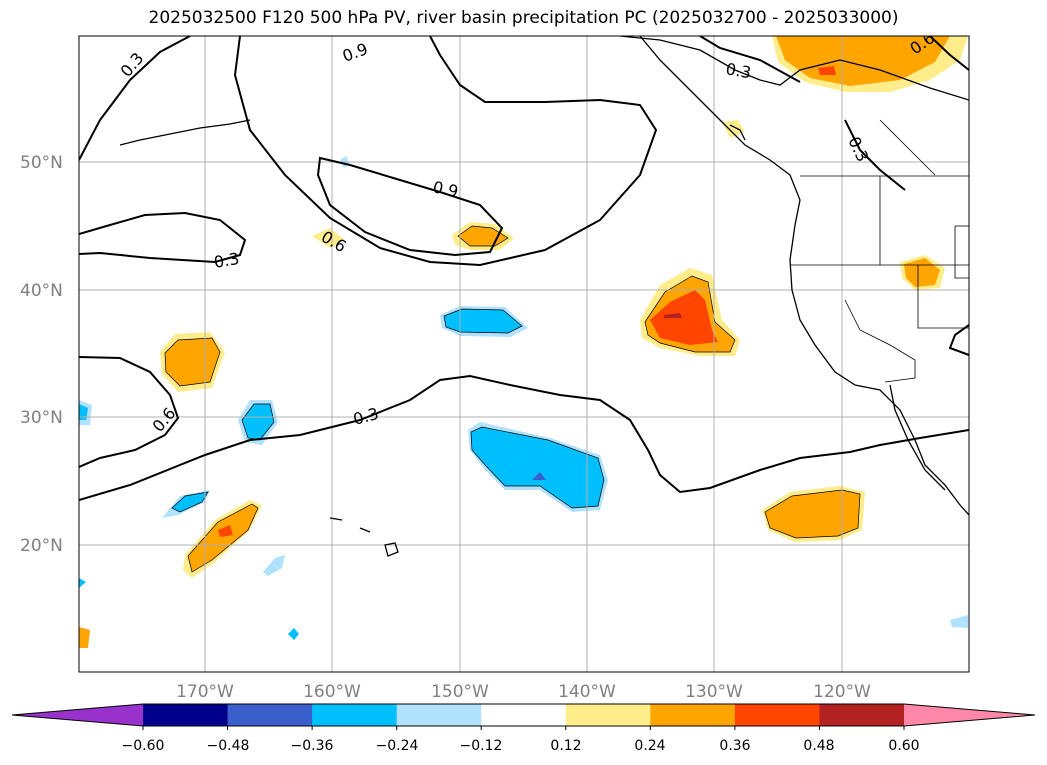 The width and height of the screenshot is (1047, 765). I want to click on lon-label: 130°W, so click(714, 692).